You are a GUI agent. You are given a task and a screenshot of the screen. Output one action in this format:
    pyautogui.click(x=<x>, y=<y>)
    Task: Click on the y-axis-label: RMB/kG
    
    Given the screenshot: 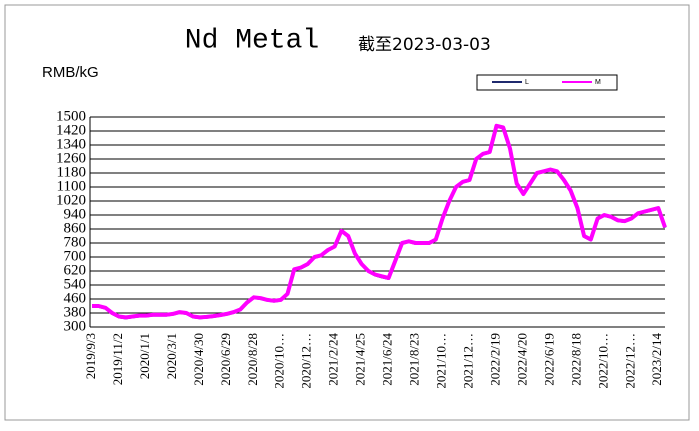 What is the action you would take?
    pyautogui.click(x=70, y=72)
    